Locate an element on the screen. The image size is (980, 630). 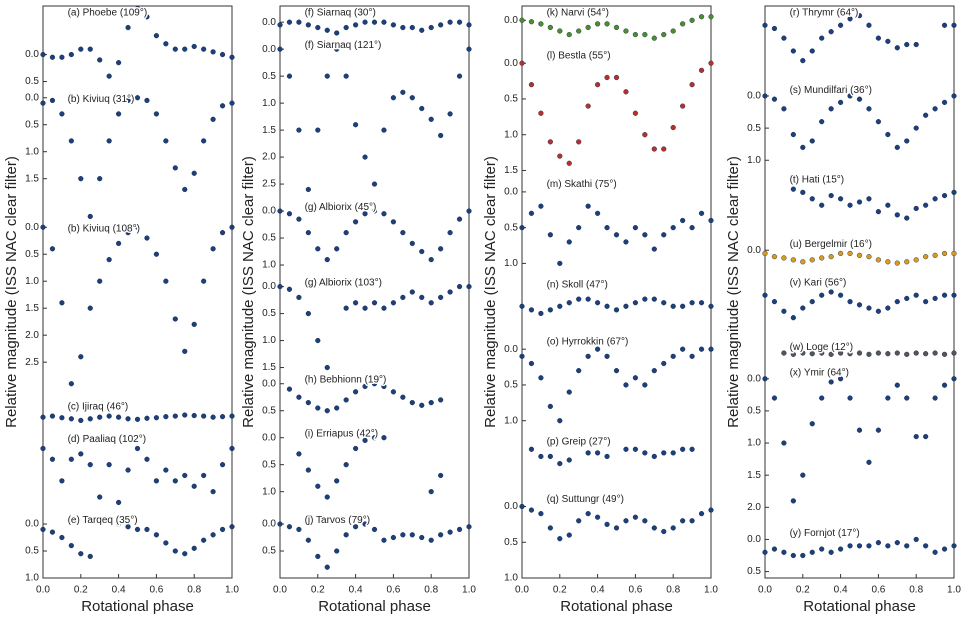
curve-label: (i) Erriapus (42°) is located at coordinates (341, 434).